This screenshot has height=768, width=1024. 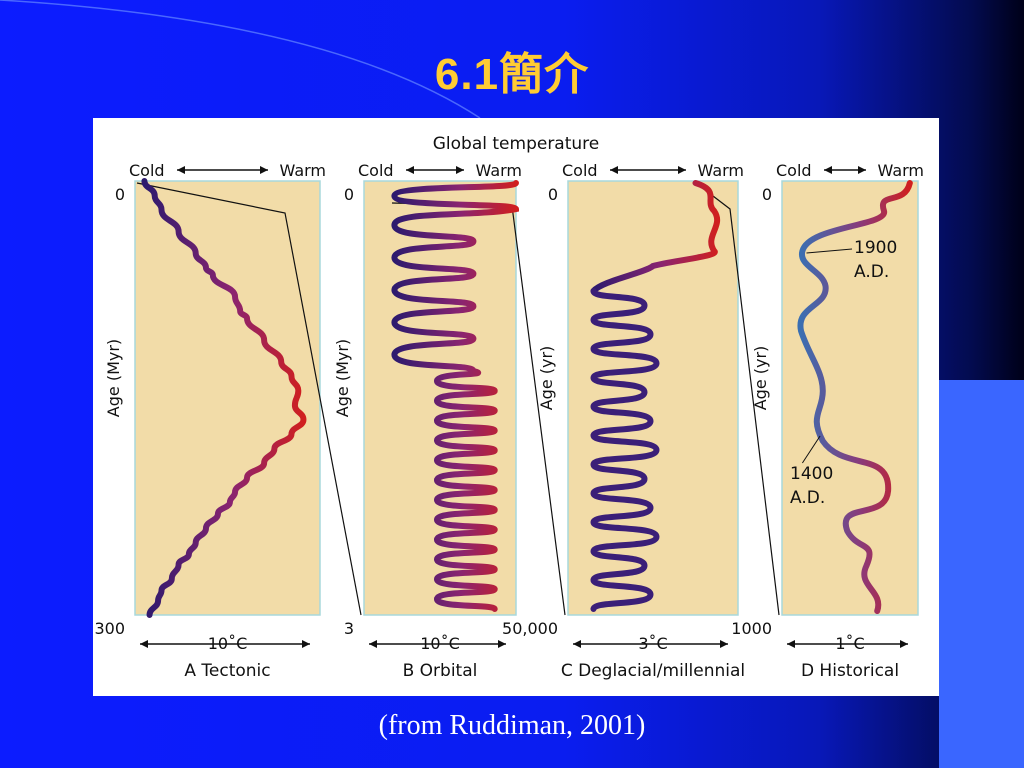 I want to click on panel-b-y-top-label: 0, so click(x=349, y=194).